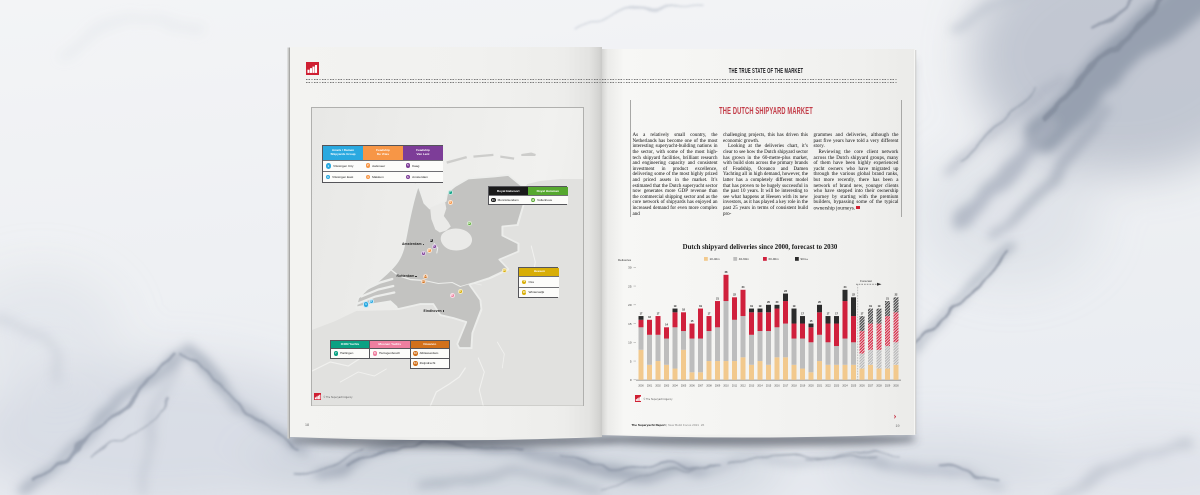 This screenshot has width=1200, height=495. Describe the element at coordinates (667, 386) in the screenshot. I see `svg-text: 2003` at that location.